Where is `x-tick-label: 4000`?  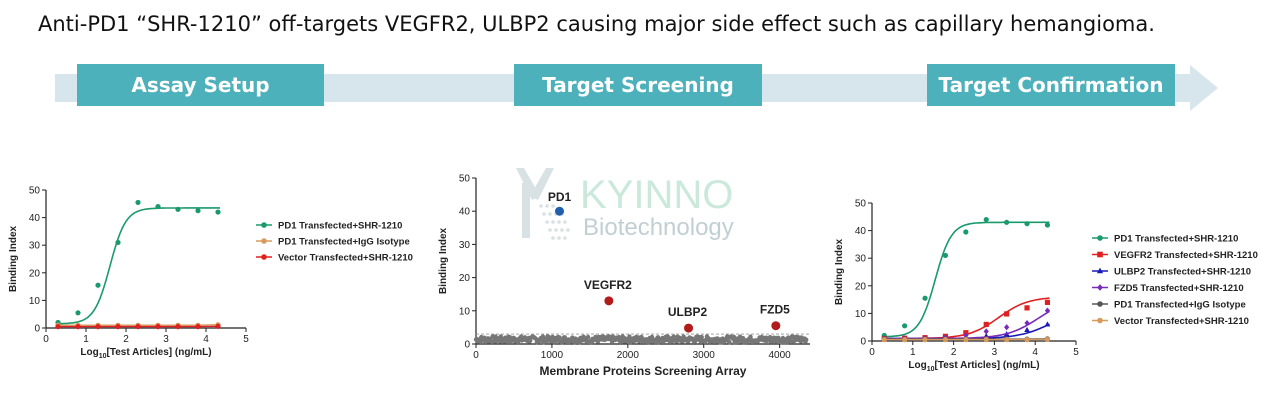 x-tick-label: 4000 is located at coordinates (780, 355).